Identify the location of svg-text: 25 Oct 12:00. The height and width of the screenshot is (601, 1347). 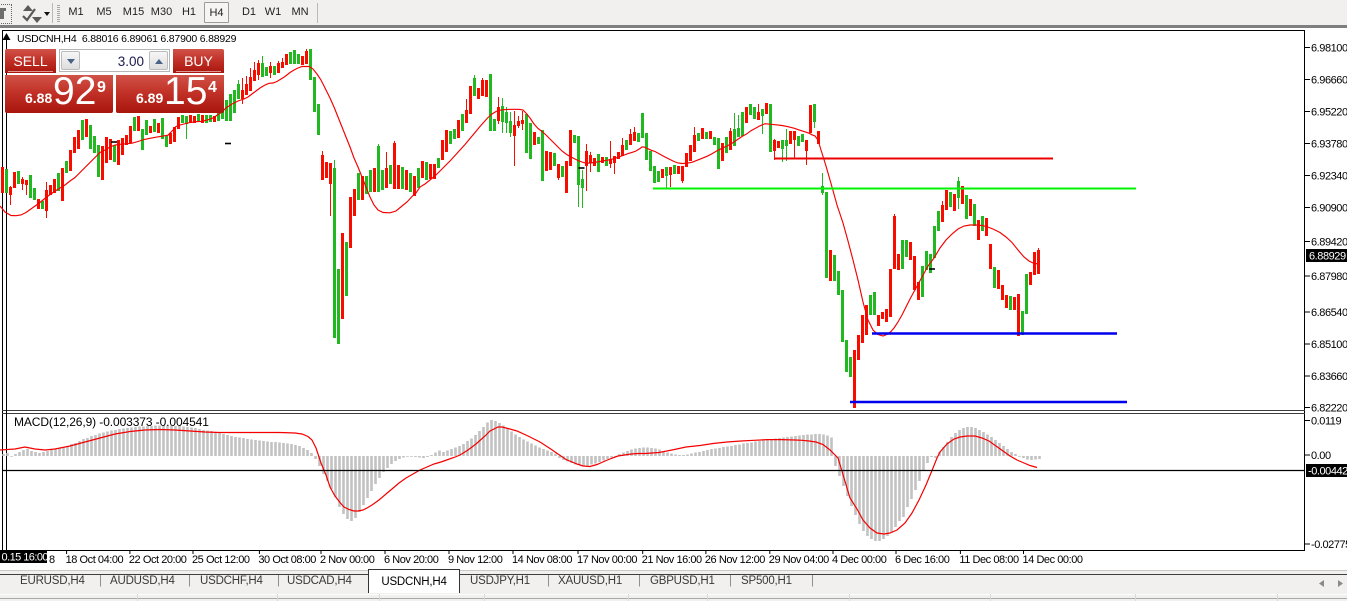
(221, 560).